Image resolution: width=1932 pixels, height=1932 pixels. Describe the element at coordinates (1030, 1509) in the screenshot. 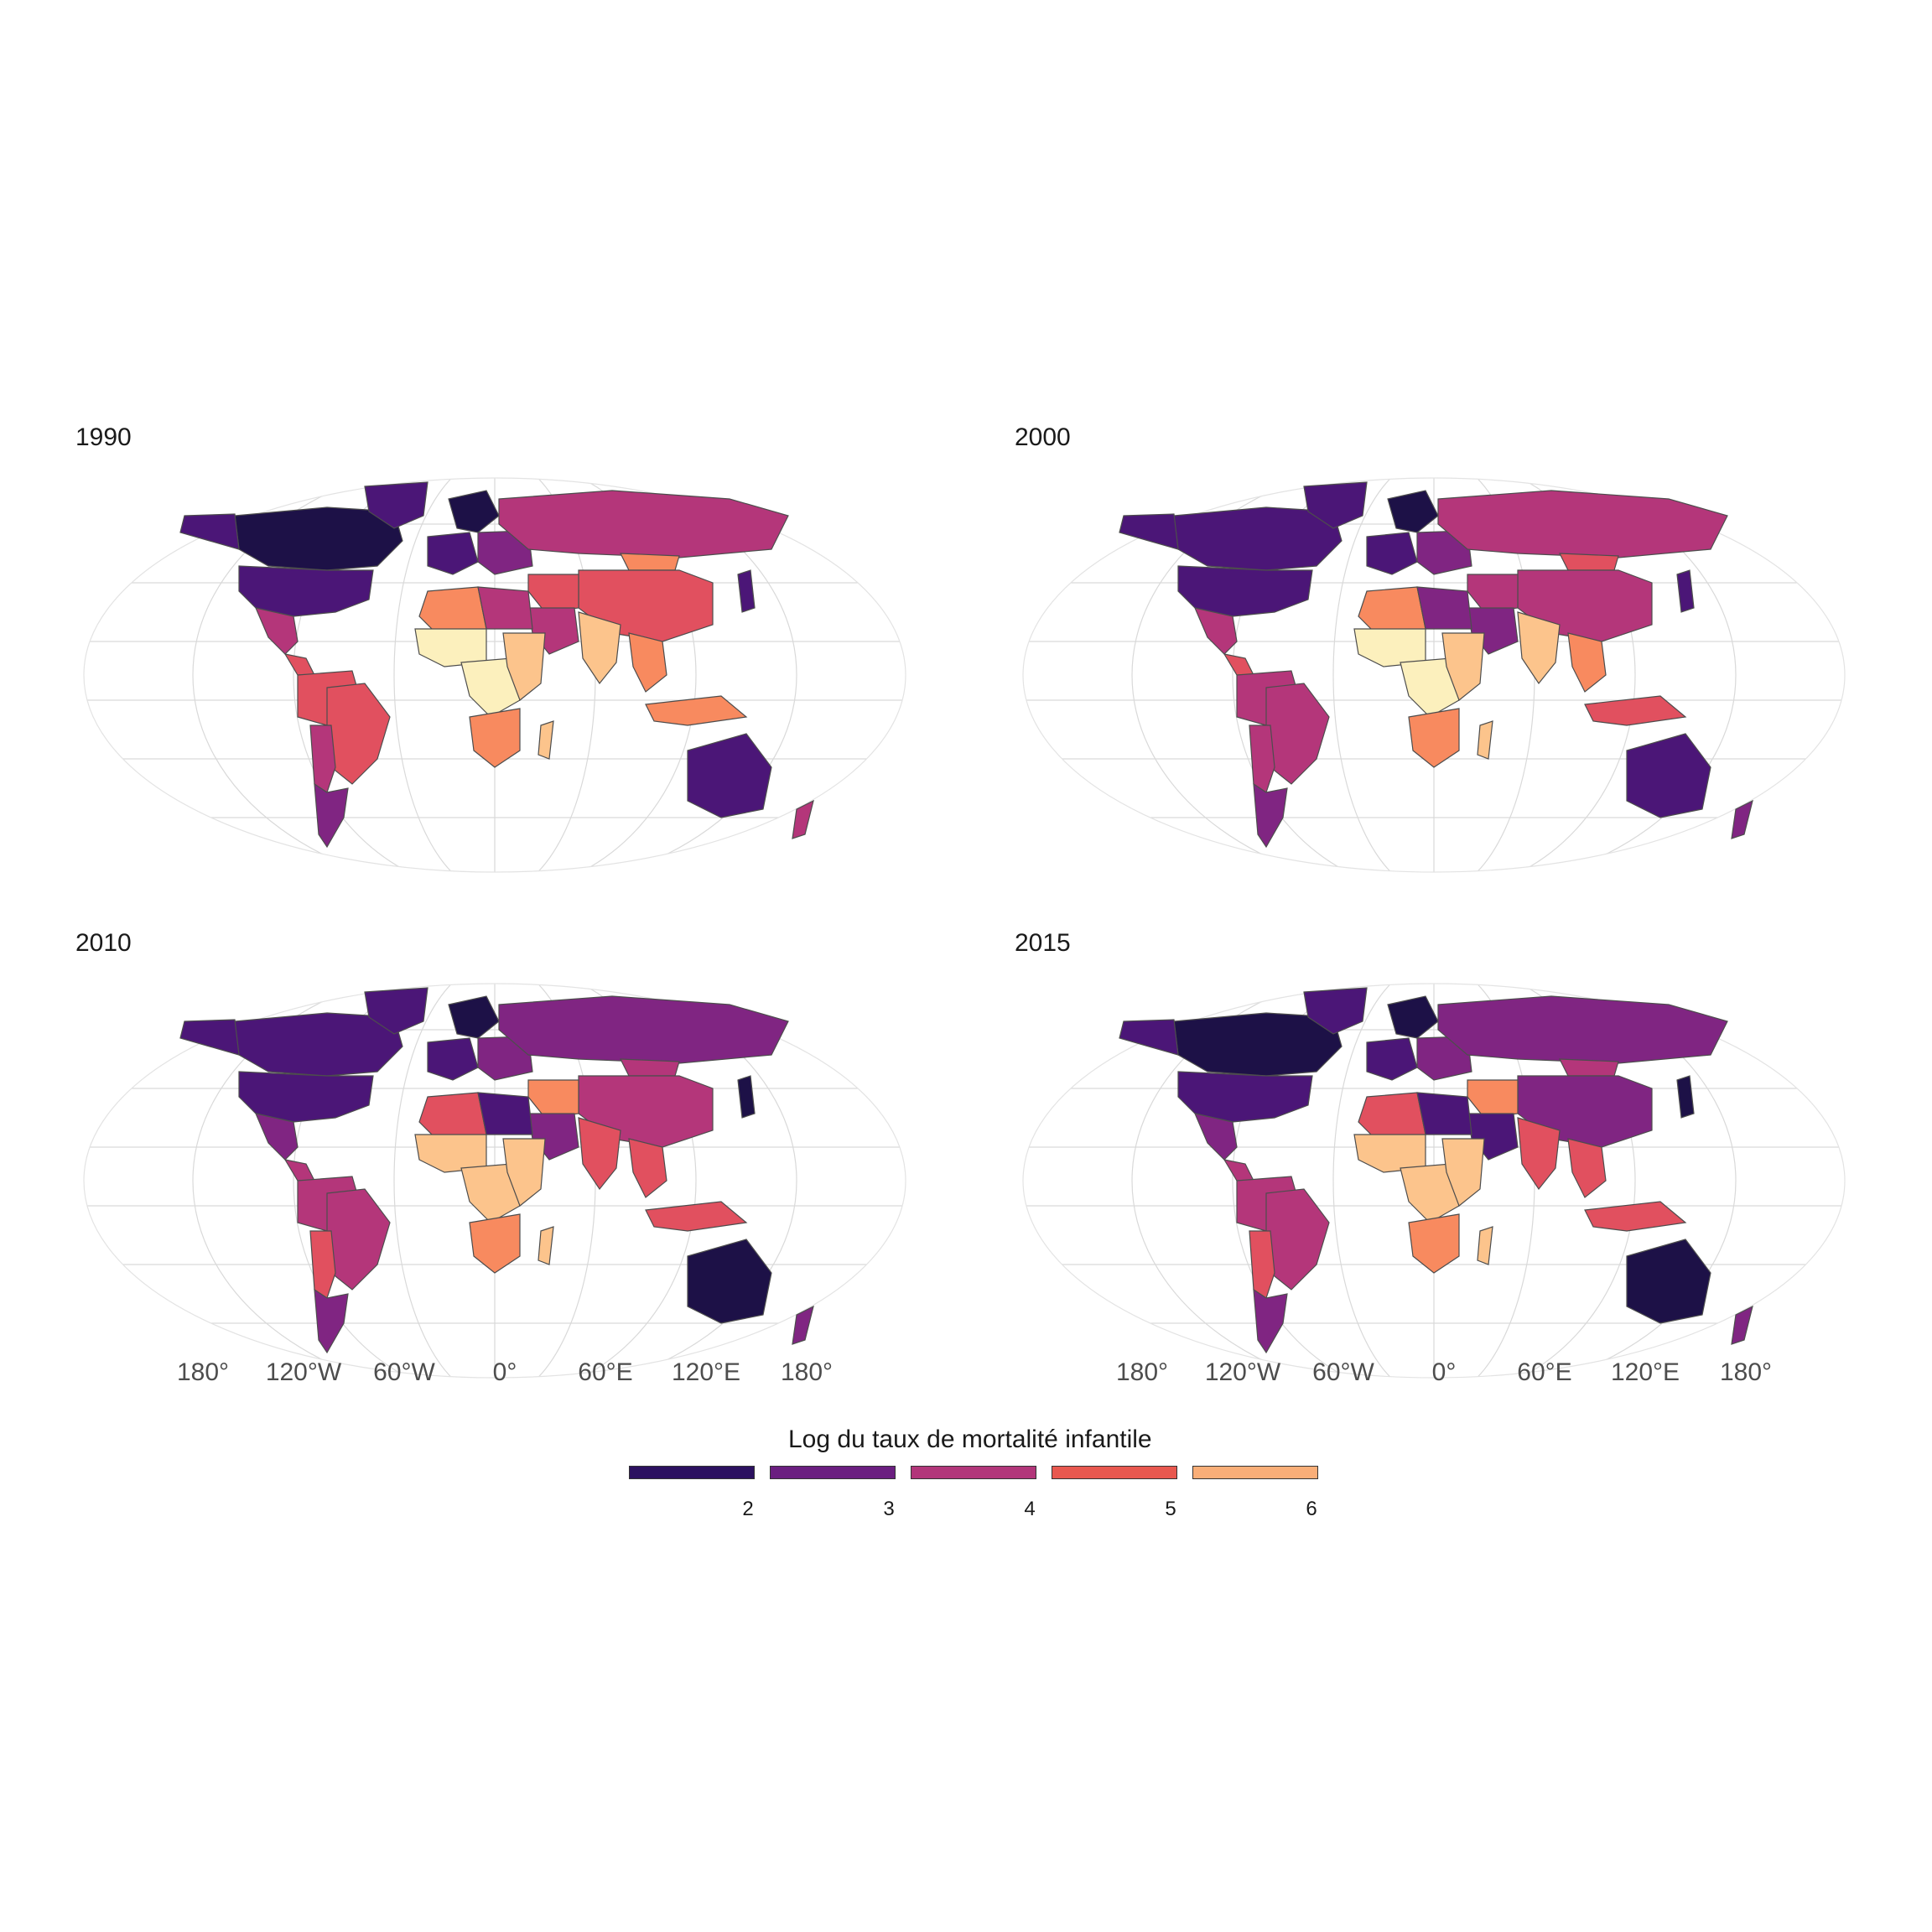

I see `legend-tick: 4` at that location.